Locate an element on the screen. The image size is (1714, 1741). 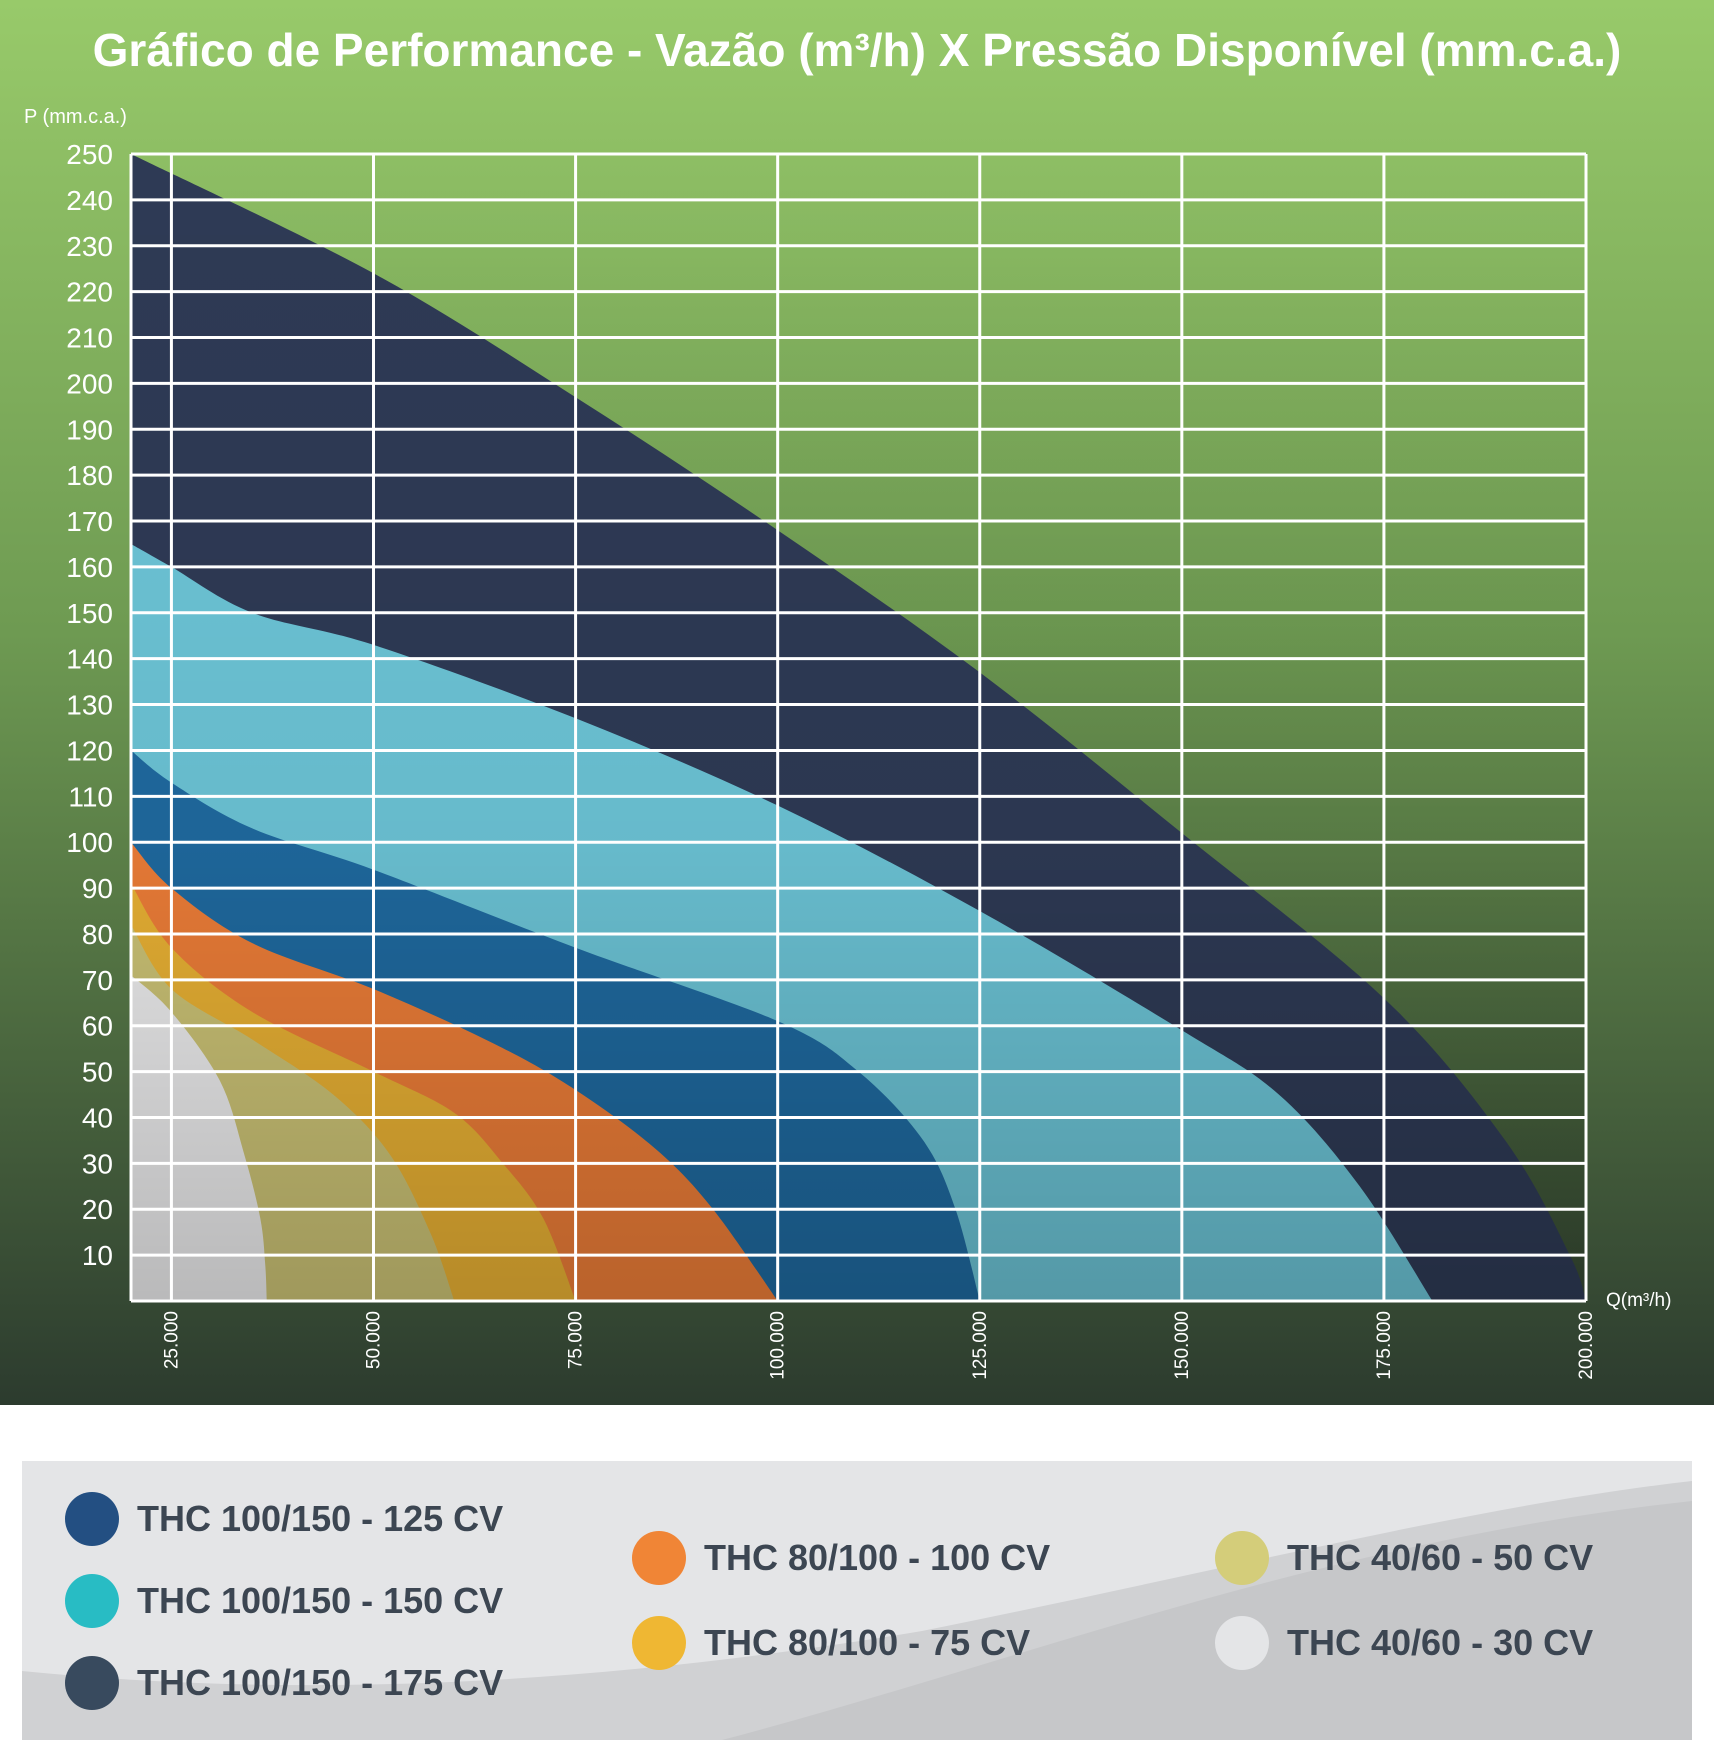
legend-label: THC 100/150 - 125 CV is located at coordinates (320, 1518).